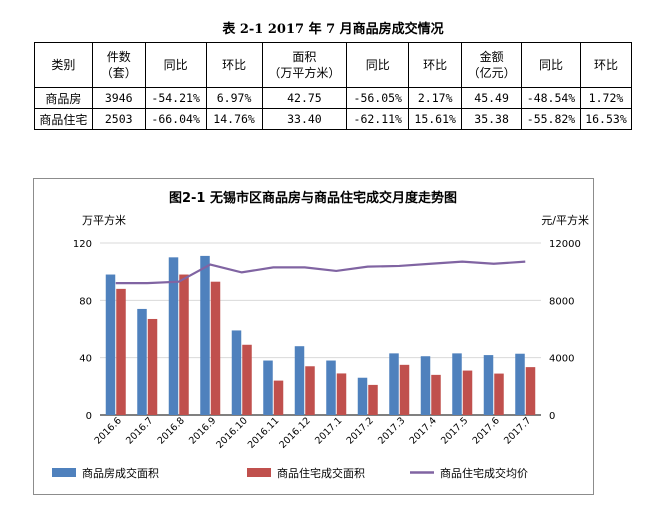 The image size is (666, 506). I want to click on table-cell: 6.97%, so click(234, 98).